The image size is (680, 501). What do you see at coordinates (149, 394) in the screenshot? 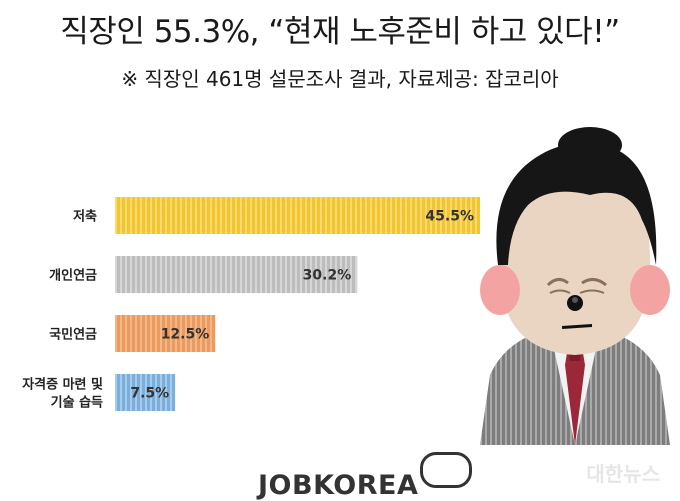
I see `bar-value-label: 7.5%` at bounding box center [149, 394].